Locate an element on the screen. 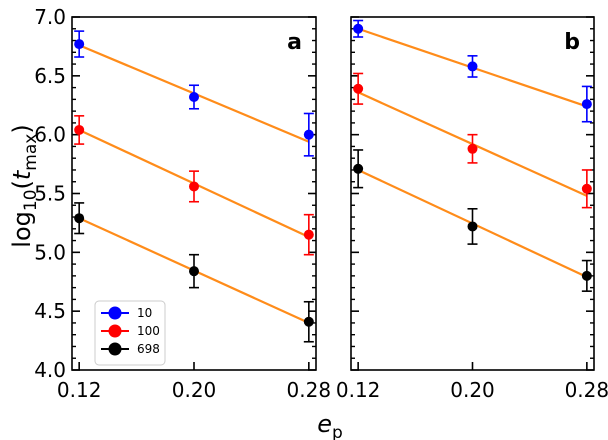  y-axis-title-paren-open: ( is located at coordinates (22, 184).